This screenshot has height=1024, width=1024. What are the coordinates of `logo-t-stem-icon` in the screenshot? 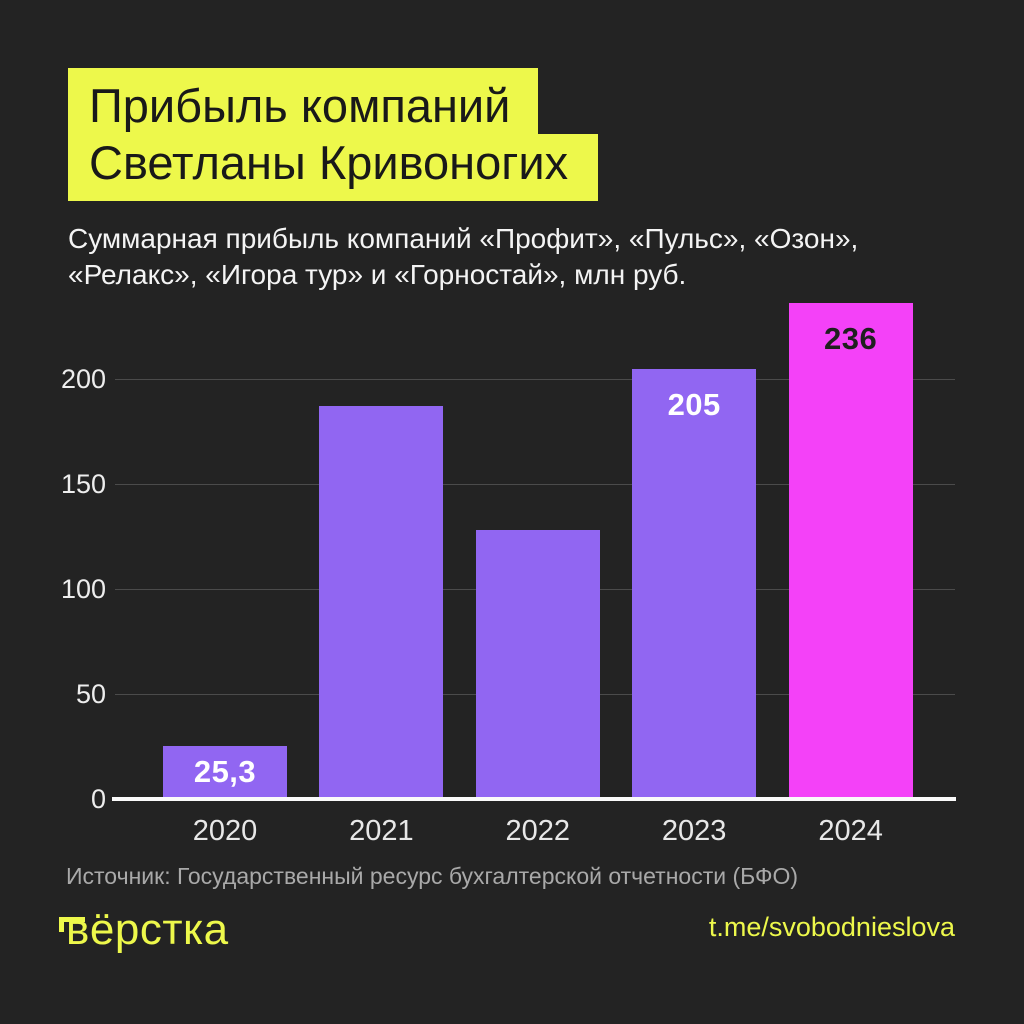 It's located at (61, 924).